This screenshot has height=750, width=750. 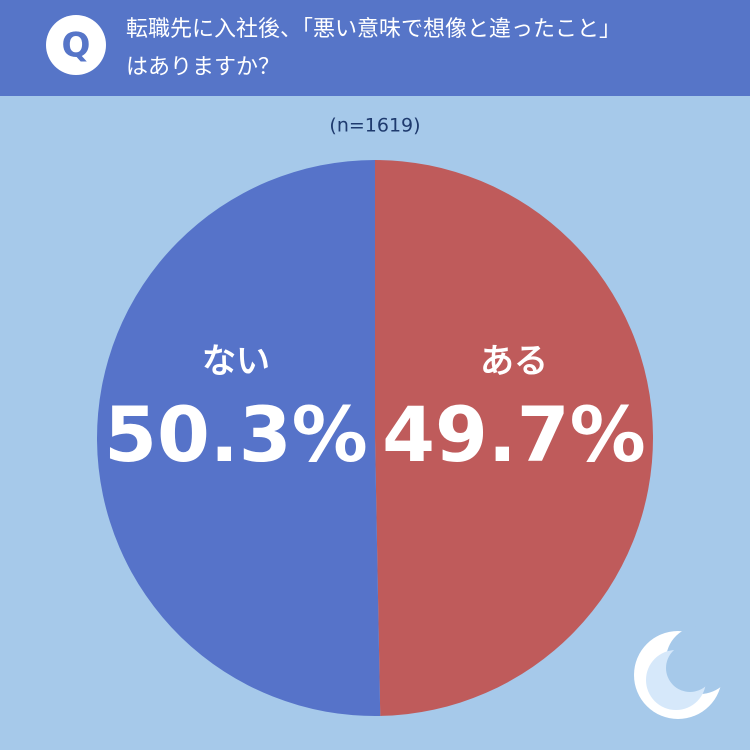 I want to click on badge: Q, so click(x=76, y=46).